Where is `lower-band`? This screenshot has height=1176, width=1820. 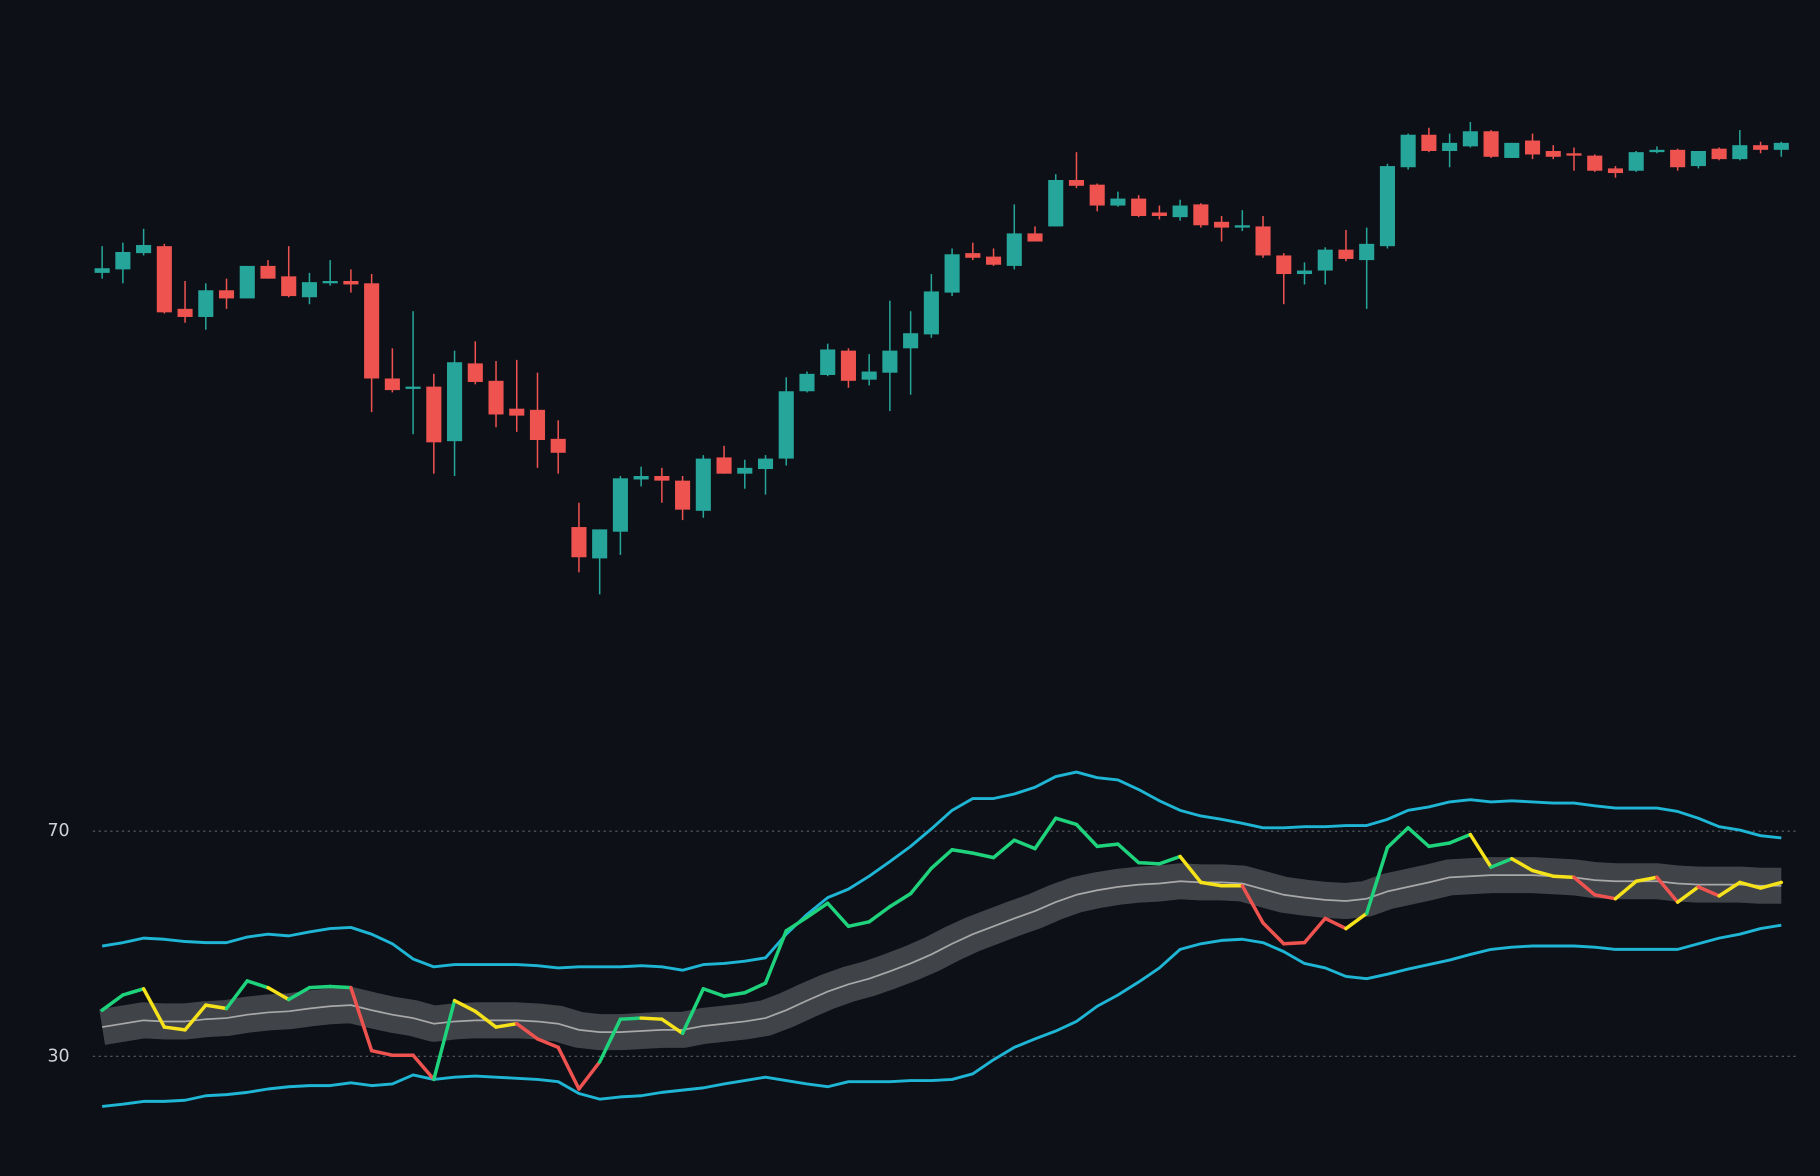 lower-band is located at coordinates (941, 1015).